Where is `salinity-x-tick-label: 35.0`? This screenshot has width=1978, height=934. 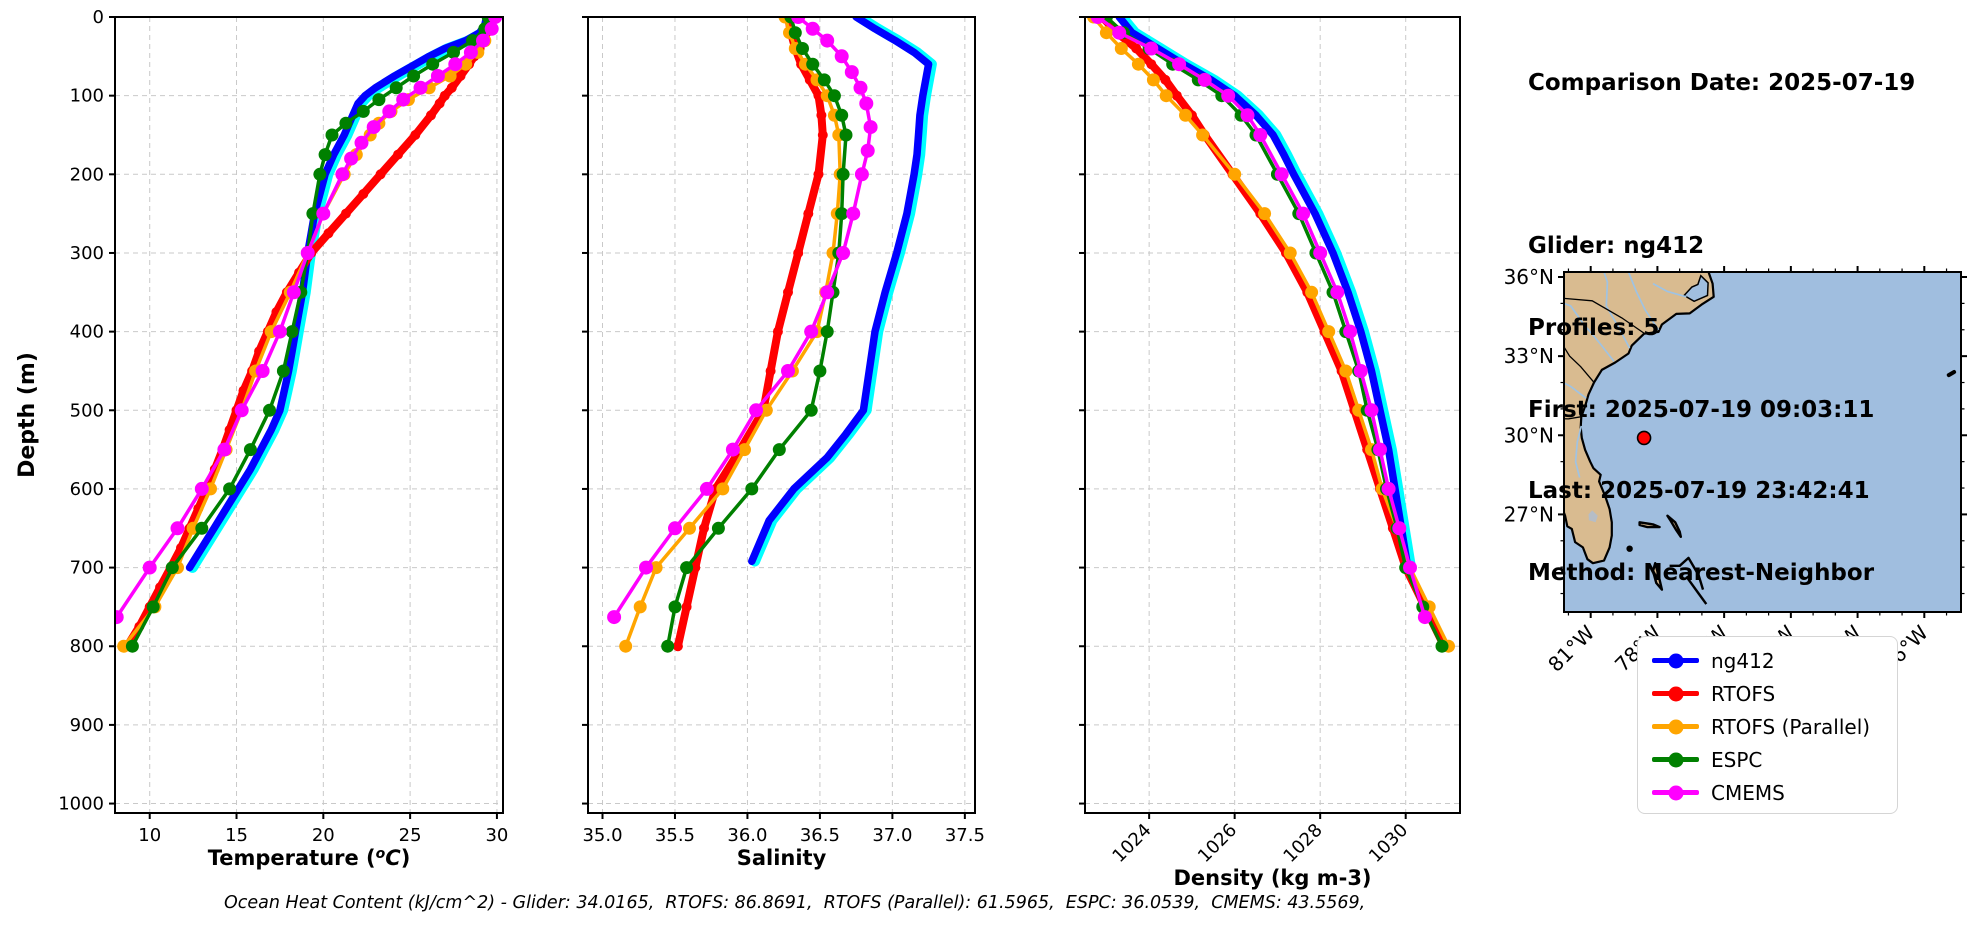
salinity-x-tick-label: 35.0 is located at coordinates (602, 835).